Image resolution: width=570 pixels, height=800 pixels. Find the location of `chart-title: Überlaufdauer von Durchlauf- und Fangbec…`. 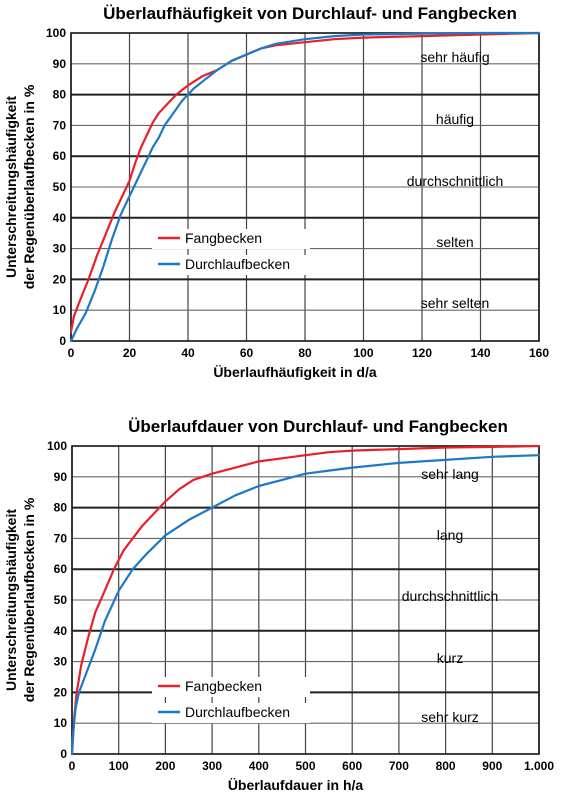

chart-title: Überlaufdauer von Durchlauf- und Fangbec… is located at coordinates (318, 426).